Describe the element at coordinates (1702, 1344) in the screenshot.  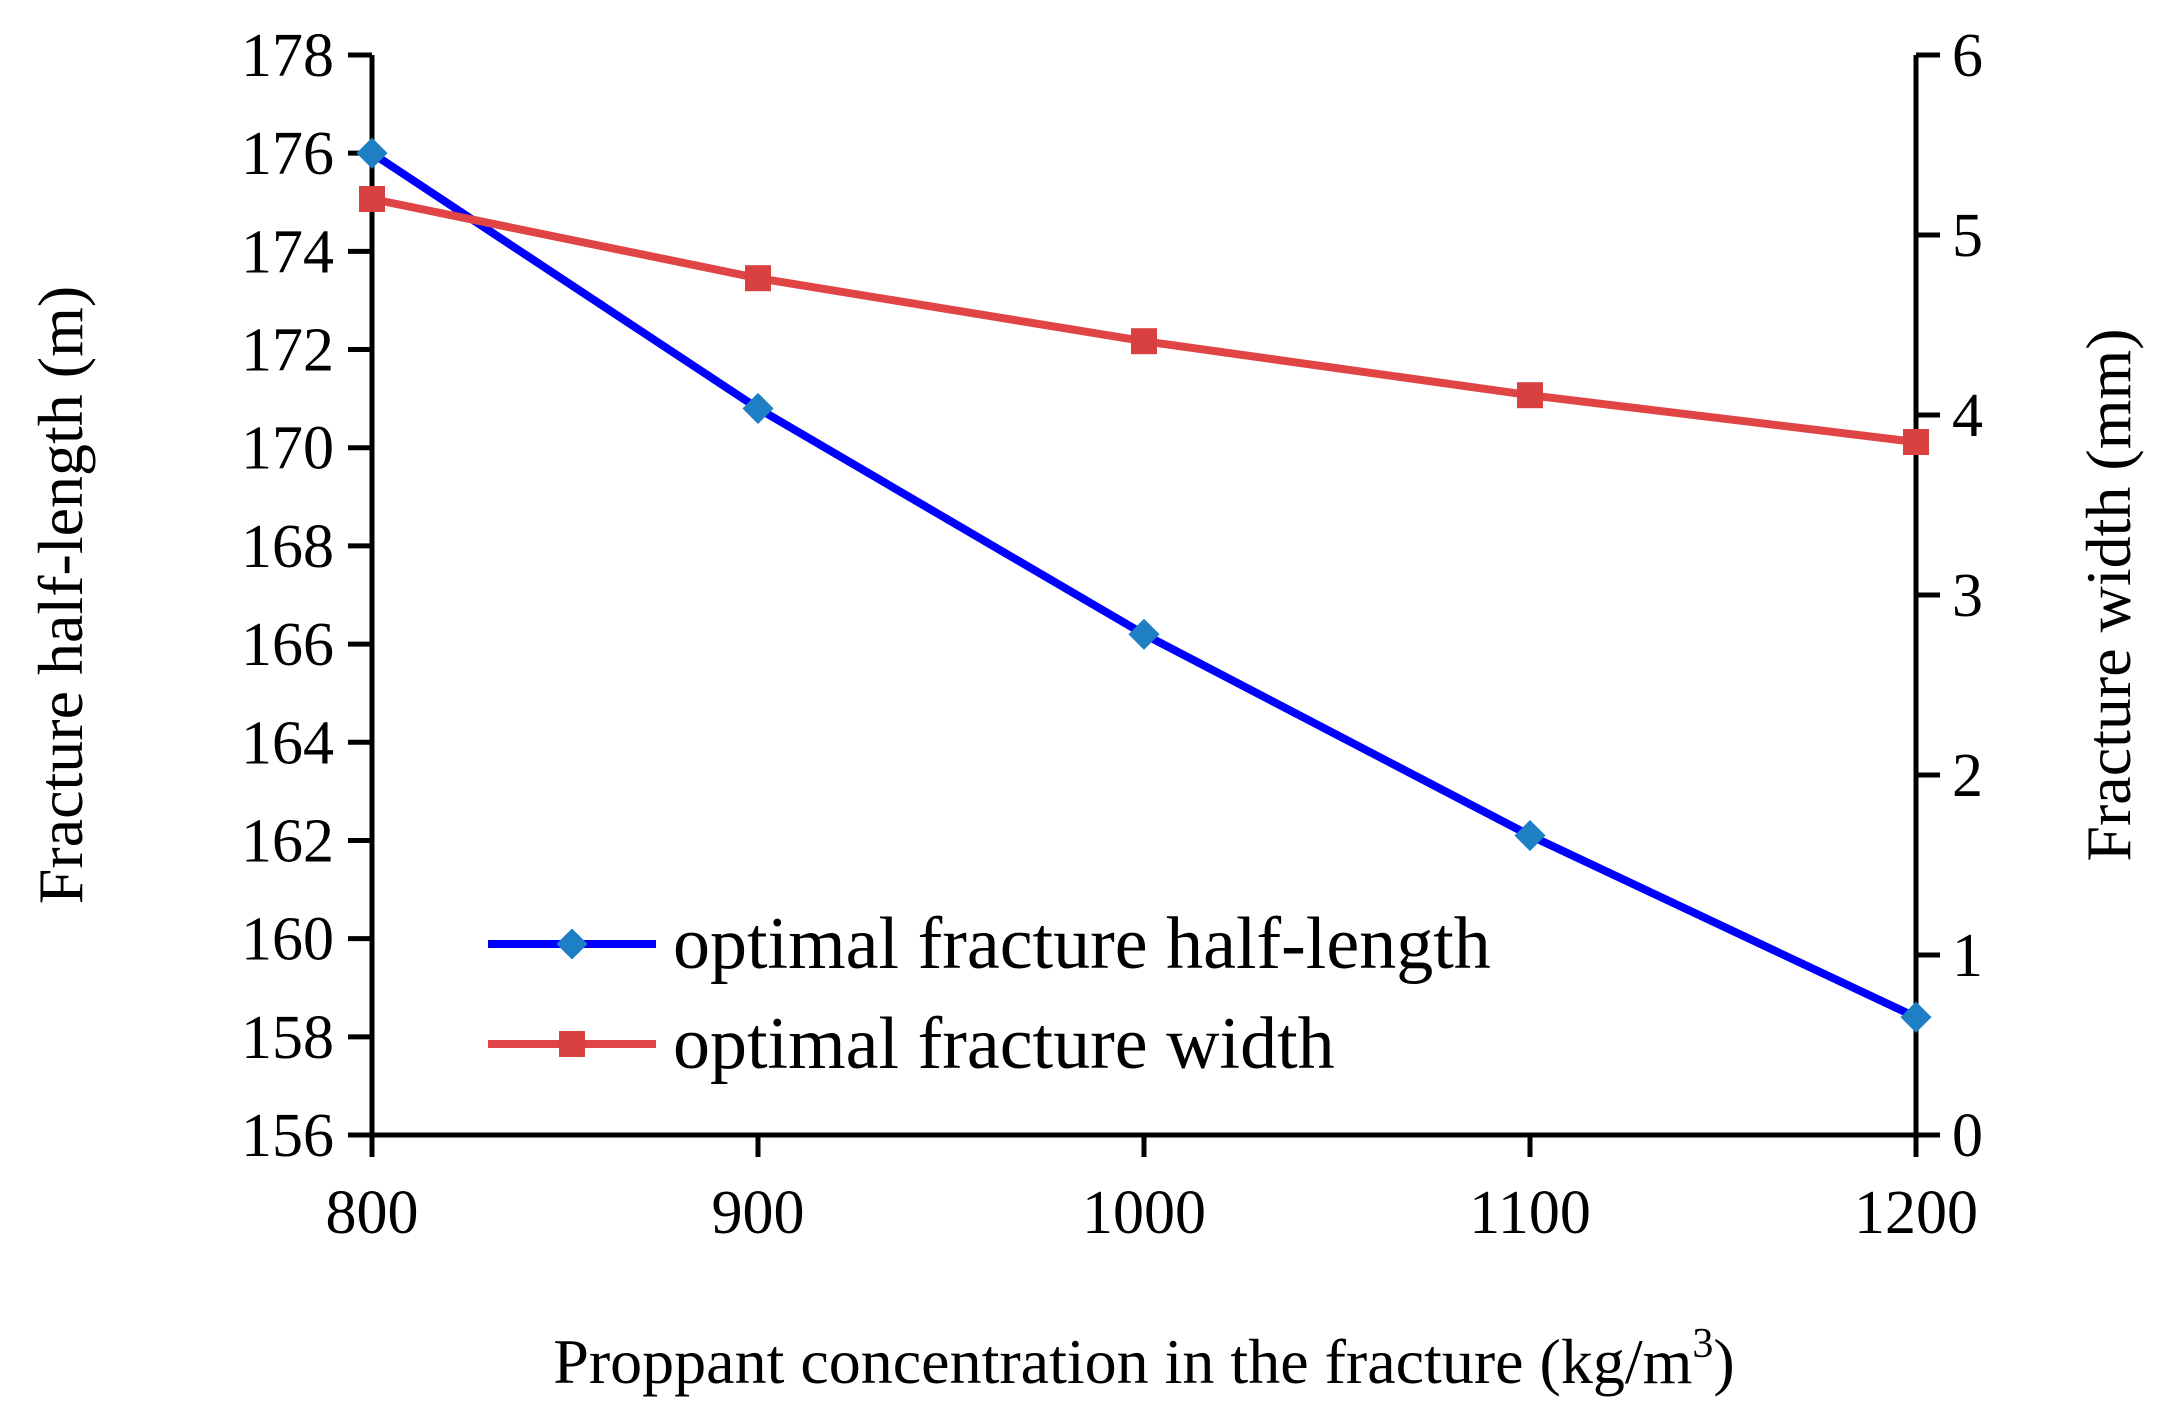
I see `x-axis-title-superscript: 3` at that location.